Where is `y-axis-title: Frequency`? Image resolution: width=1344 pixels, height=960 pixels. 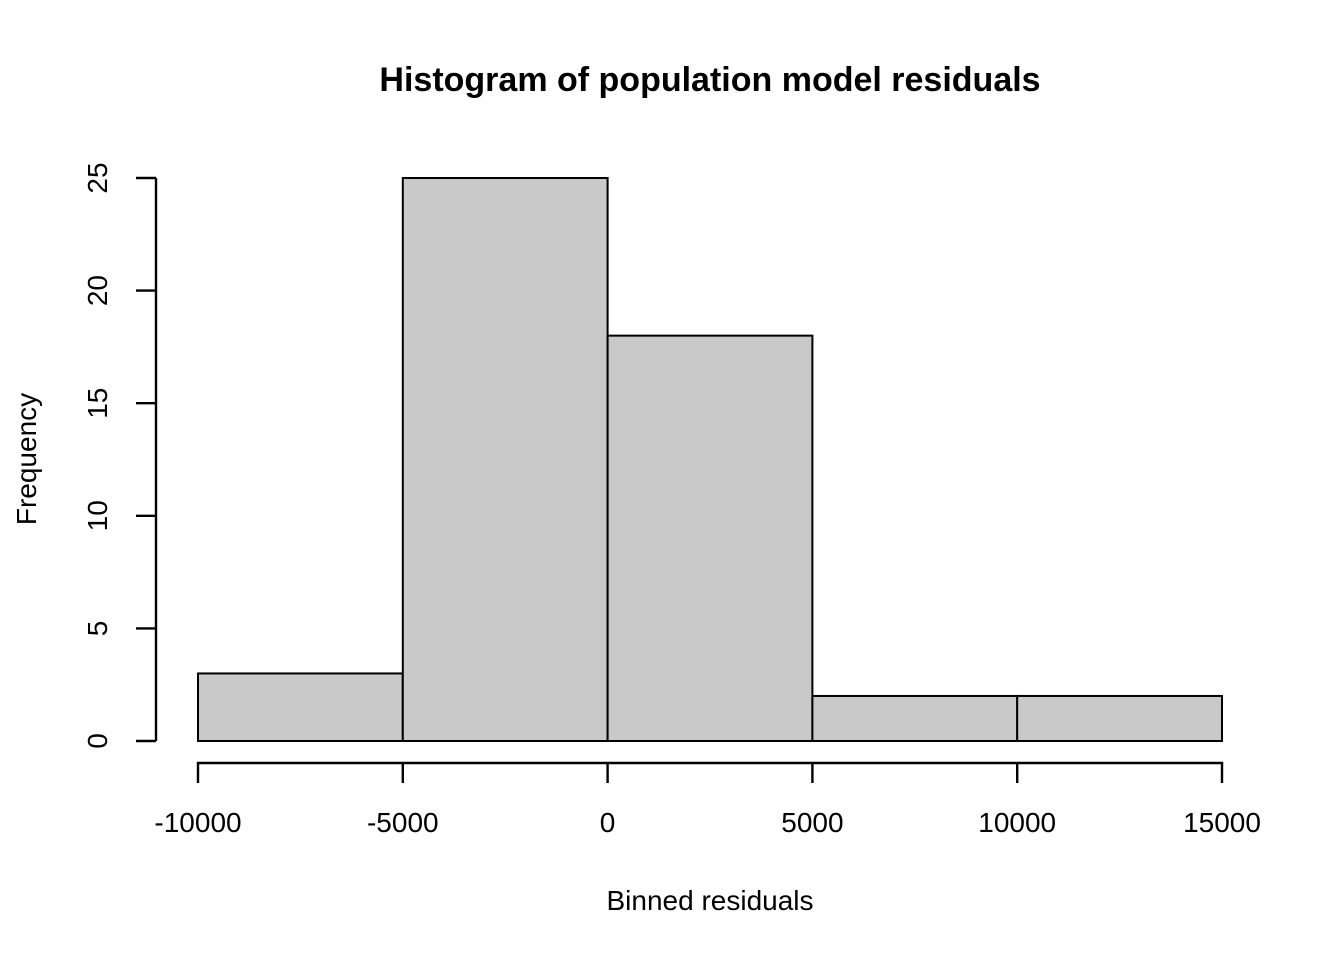 y-axis-title: Frequency is located at coordinates (26, 459).